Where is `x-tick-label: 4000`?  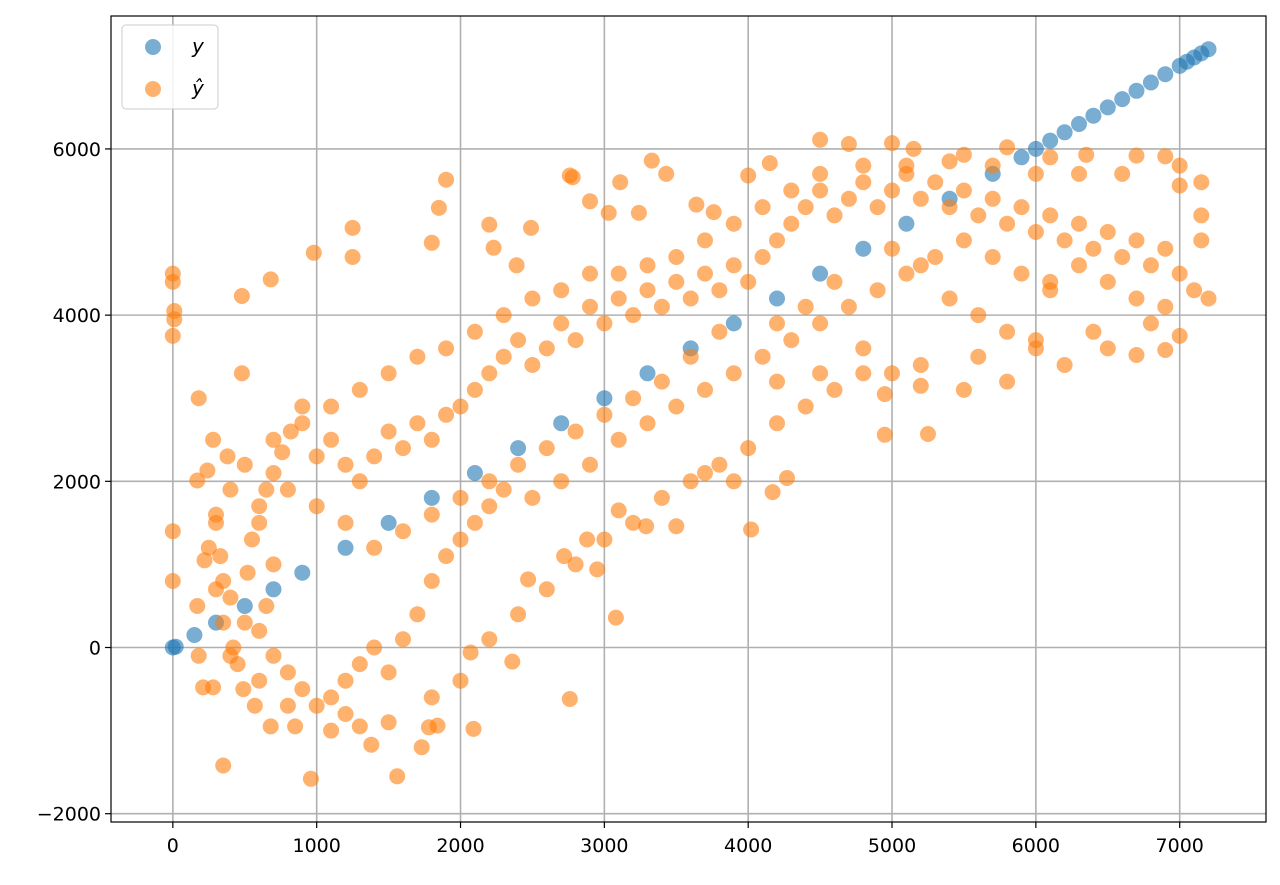 x-tick-label: 4000 is located at coordinates (748, 846).